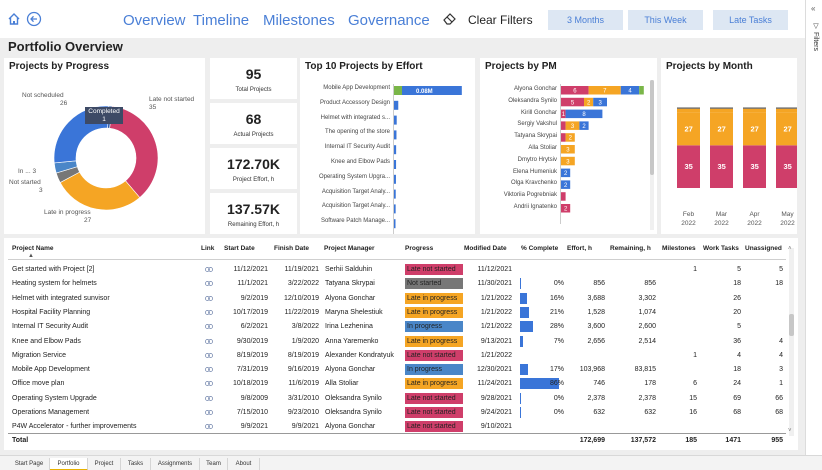 The height and width of the screenshot is (470, 822). What do you see at coordinates (679, 248) in the screenshot?
I see `column-header: Milestones` at bounding box center [679, 248].